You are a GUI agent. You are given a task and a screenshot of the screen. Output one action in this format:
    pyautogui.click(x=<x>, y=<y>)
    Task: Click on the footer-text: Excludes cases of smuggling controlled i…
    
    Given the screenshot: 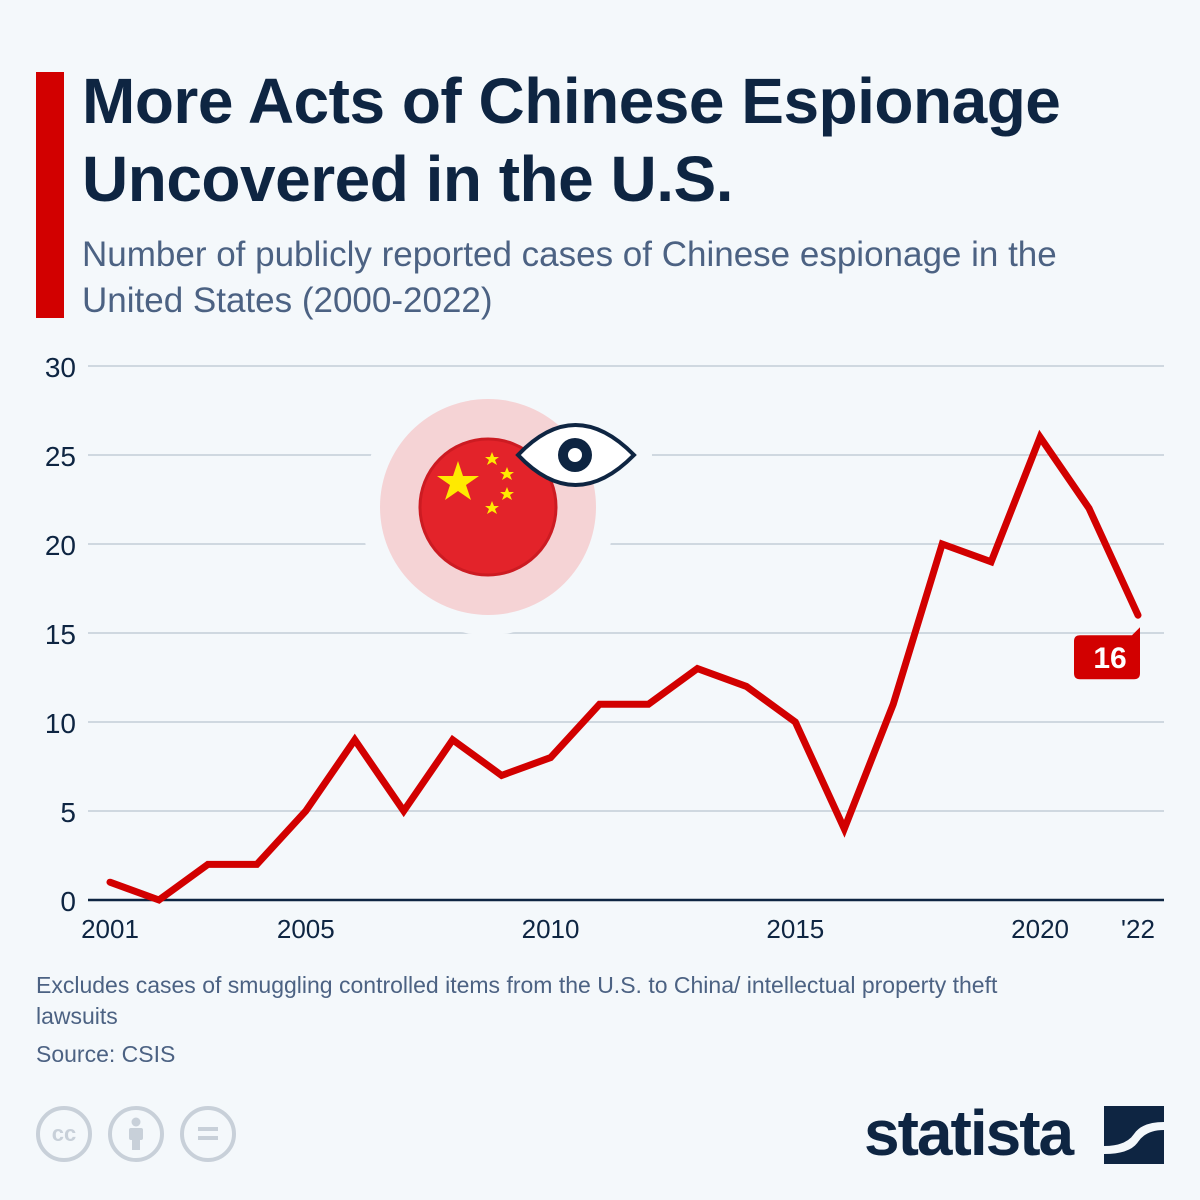 What is the action you would take?
    pyautogui.click(x=536, y=1019)
    